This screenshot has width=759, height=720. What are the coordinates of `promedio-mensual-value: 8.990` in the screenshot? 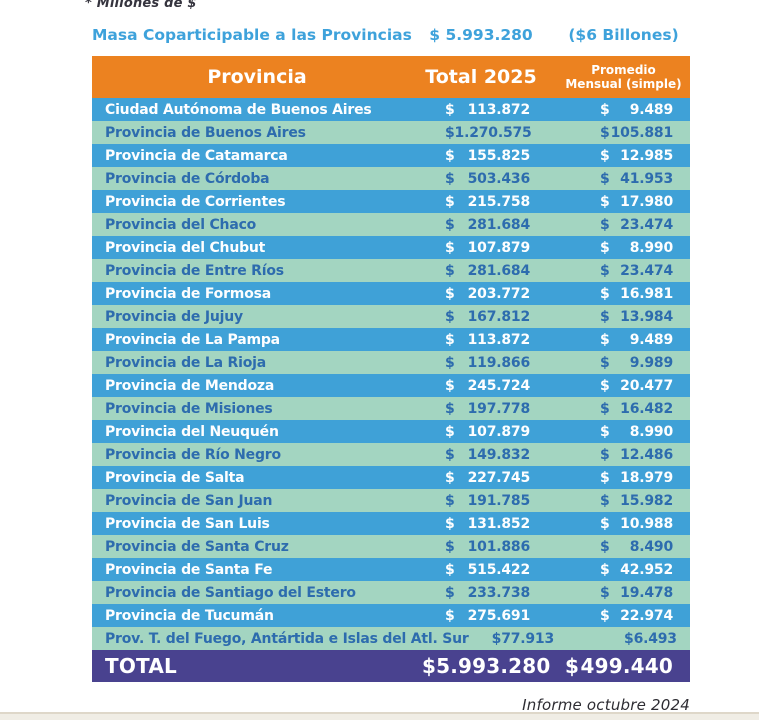 It's located at (651, 431).